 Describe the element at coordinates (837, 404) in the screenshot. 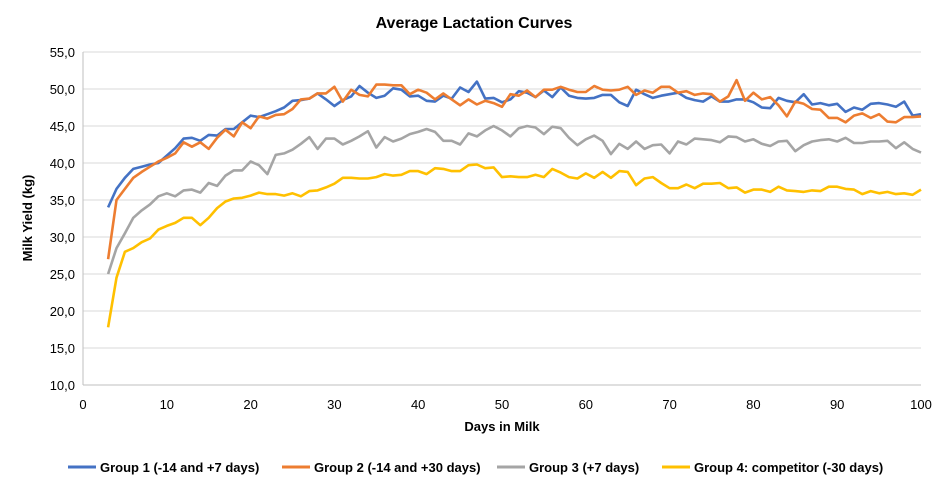

I see `x-tick-label: 90` at that location.